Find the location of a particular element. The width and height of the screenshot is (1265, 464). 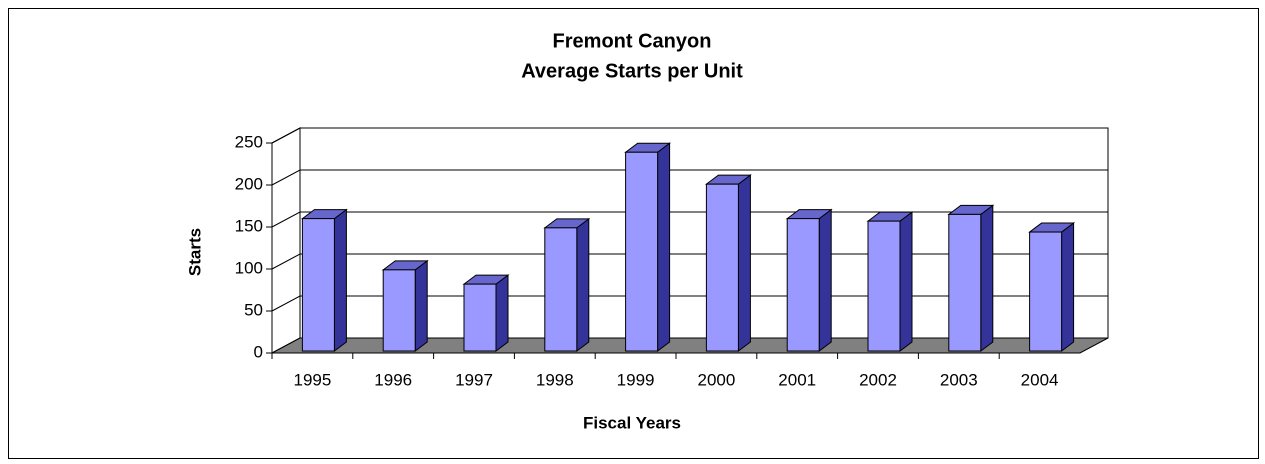

y-tick-label: 100 is located at coordinates (249, 267).